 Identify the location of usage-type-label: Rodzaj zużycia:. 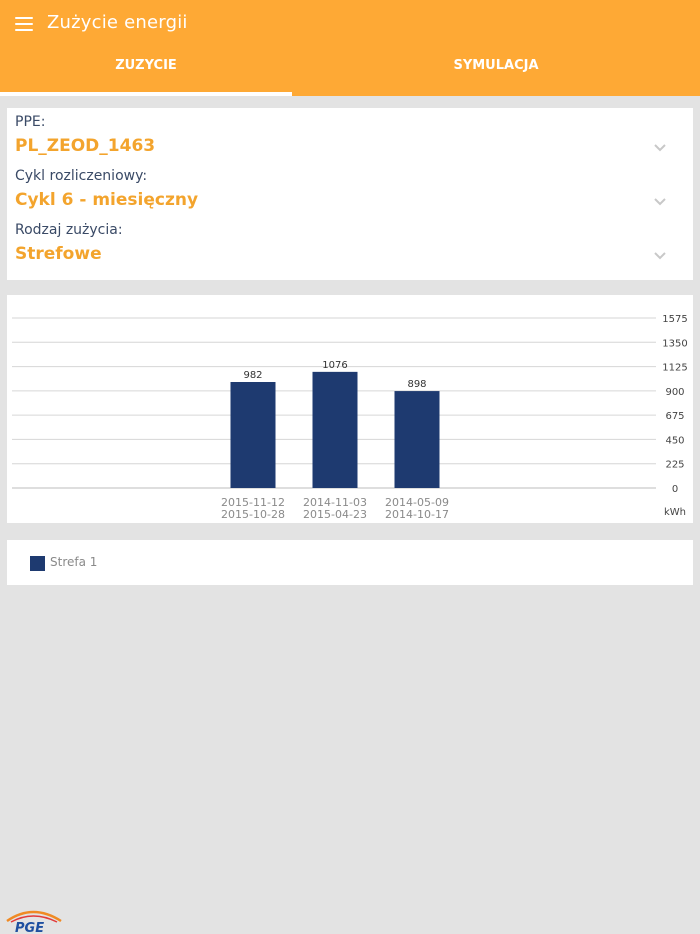
(69, 230).